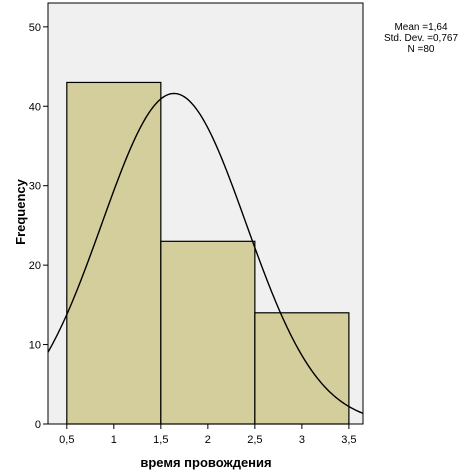 Image resolution: width=468 pixels, height=476 pixels. I want to click on stats-line-3: N =80, so click(421, 49).